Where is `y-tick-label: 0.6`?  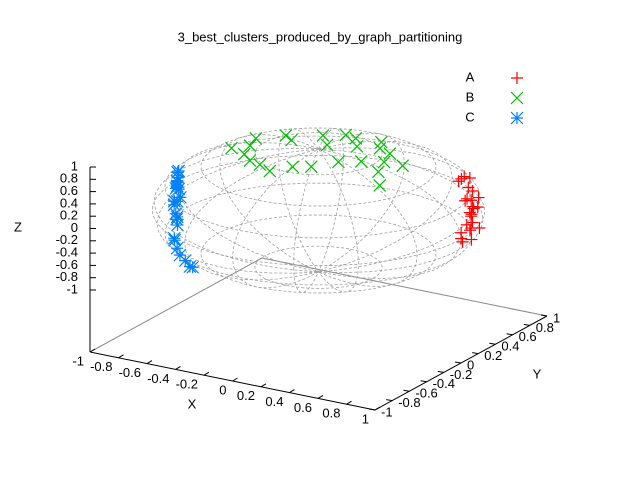
y-tick-label: 0.6 is located at coordinates (528, 336).